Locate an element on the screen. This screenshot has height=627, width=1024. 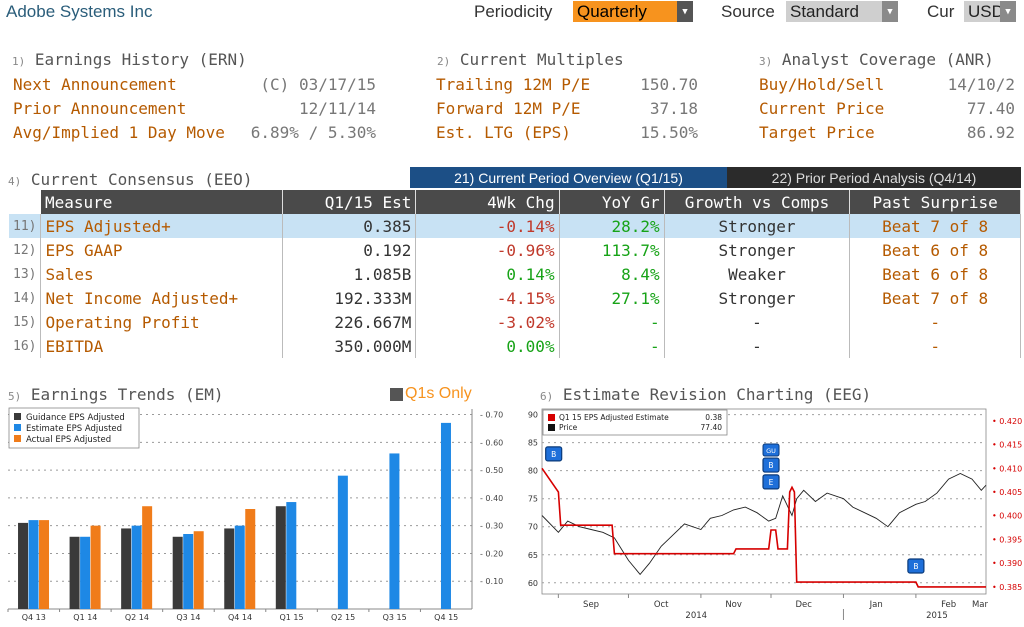
growth-cell: Stronger is located at coordinates (757, 250).